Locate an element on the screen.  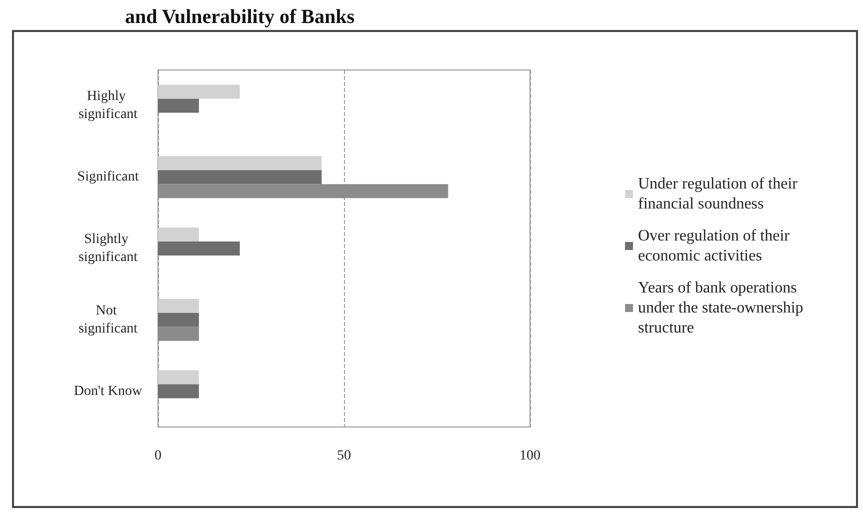
y-tick-label: Not significant is located at coordinates (108, 319).